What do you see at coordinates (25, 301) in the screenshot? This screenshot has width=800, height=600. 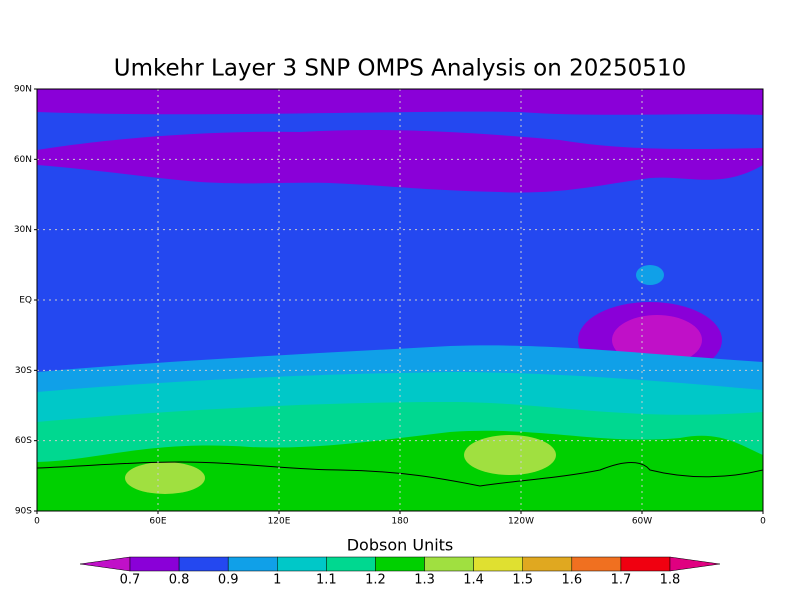 I see `y-tick-label: EQ` at bounding box center [25, 301].